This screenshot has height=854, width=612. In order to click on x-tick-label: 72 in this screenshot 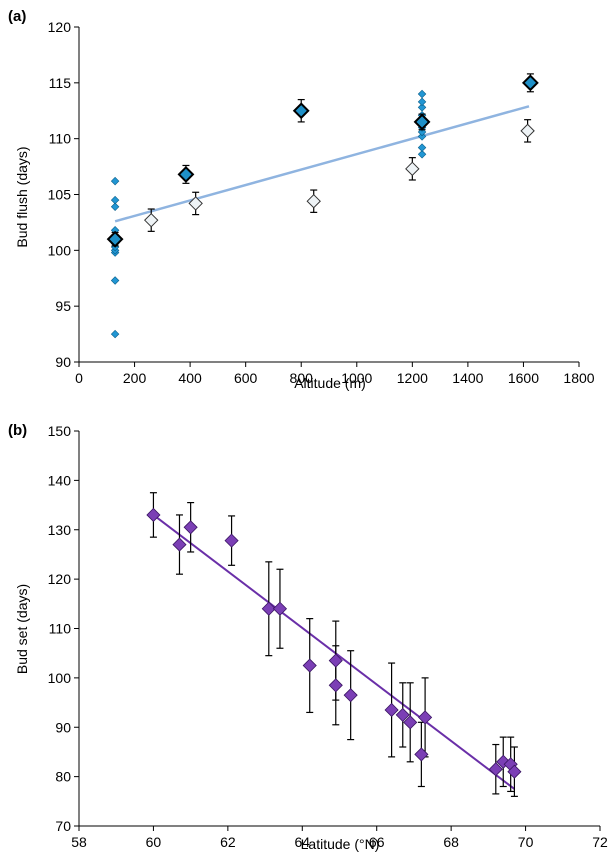, I will do `click(600, 842)`.